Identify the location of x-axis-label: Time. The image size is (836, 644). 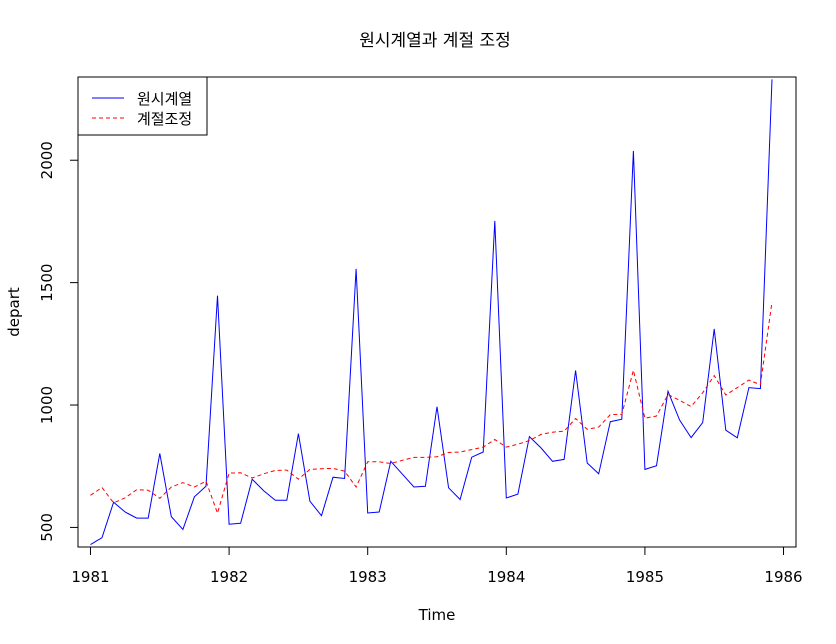
(437, 615).